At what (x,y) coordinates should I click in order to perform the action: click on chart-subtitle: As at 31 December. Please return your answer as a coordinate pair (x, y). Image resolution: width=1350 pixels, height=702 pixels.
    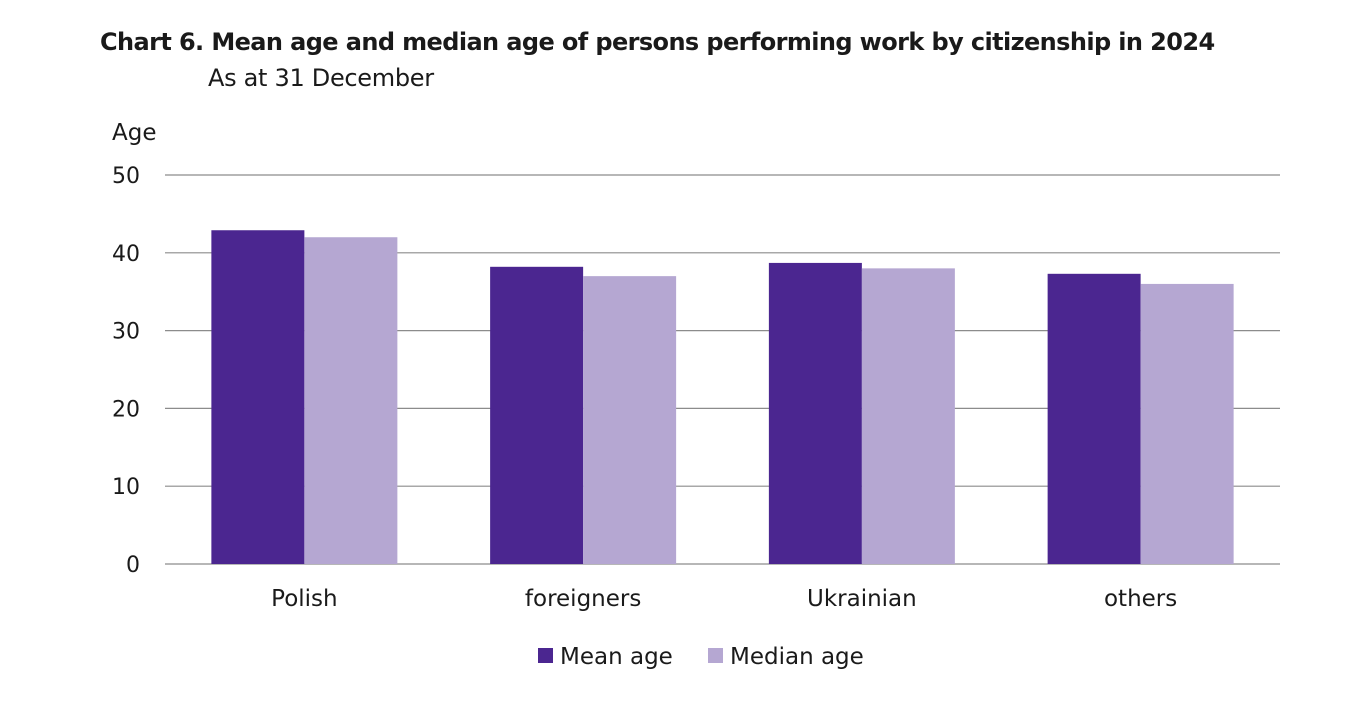
    Looking at the image, I should click on (321, 78).